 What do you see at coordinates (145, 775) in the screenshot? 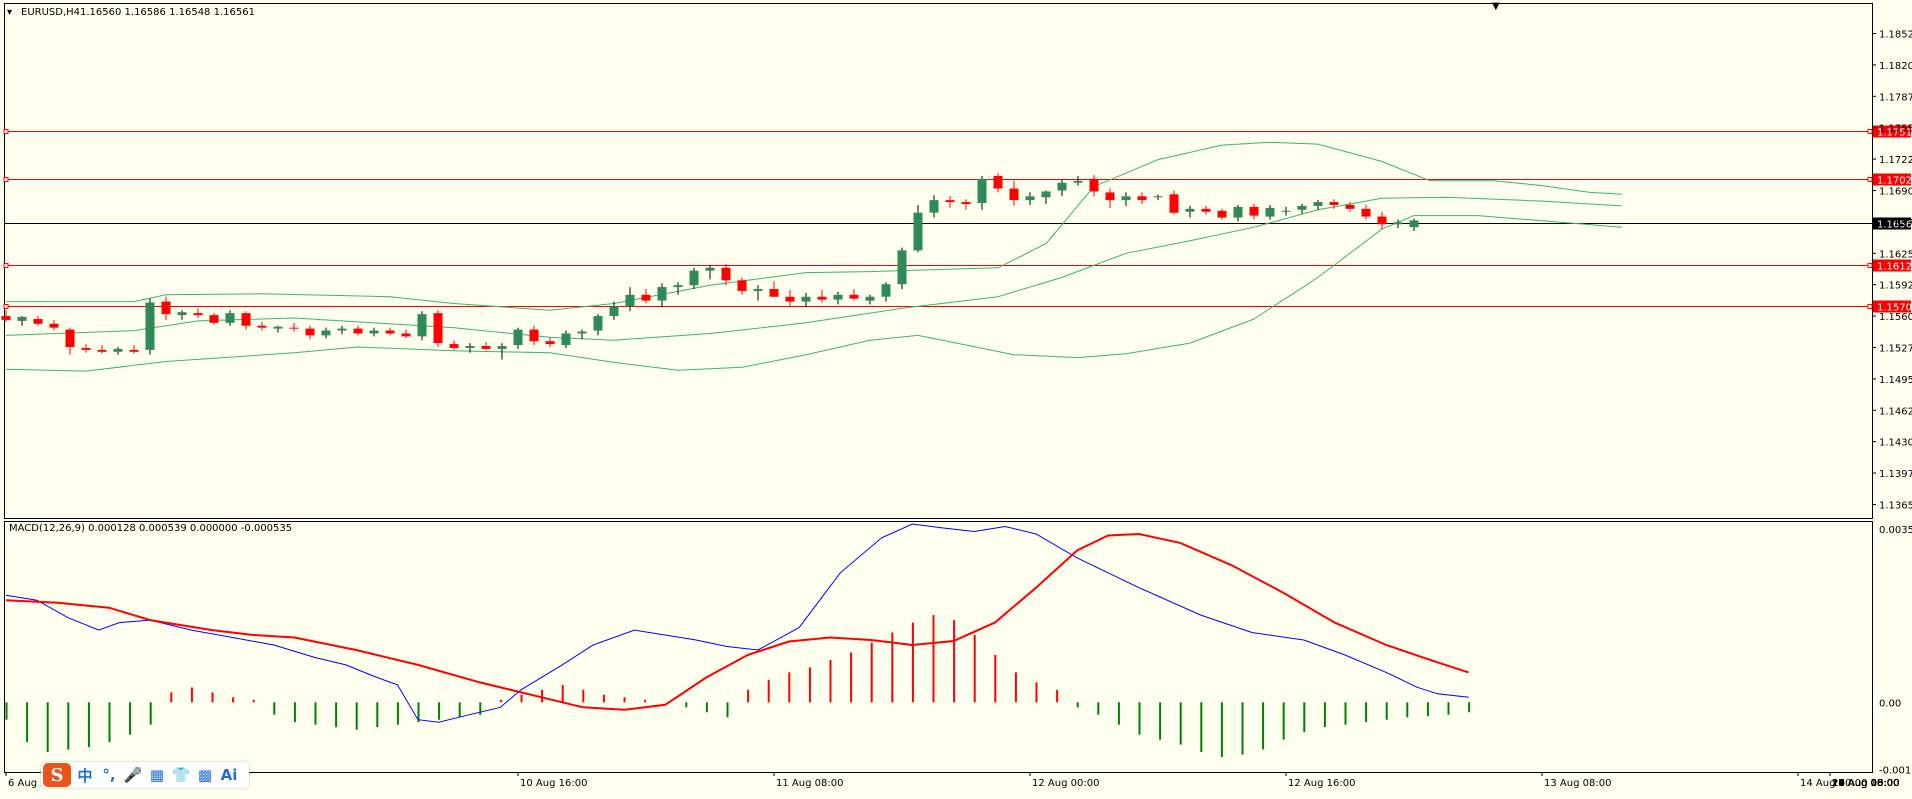
I see `ime-toolbar: S 中 °, 🎤 ▦ 👕 ▩ Ai` at bounding box center [145, 775].